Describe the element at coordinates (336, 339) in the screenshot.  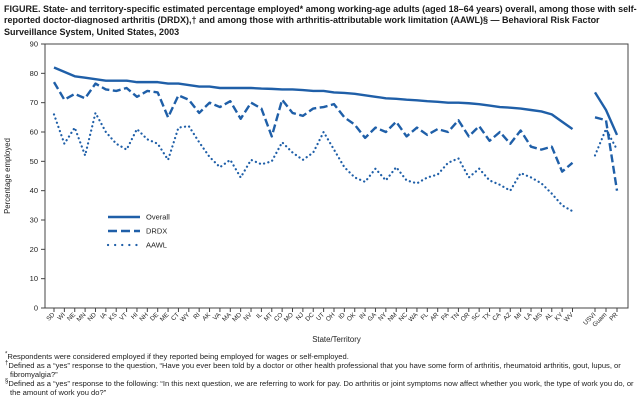
I see `x-axis-title: State/Territory` at that location.